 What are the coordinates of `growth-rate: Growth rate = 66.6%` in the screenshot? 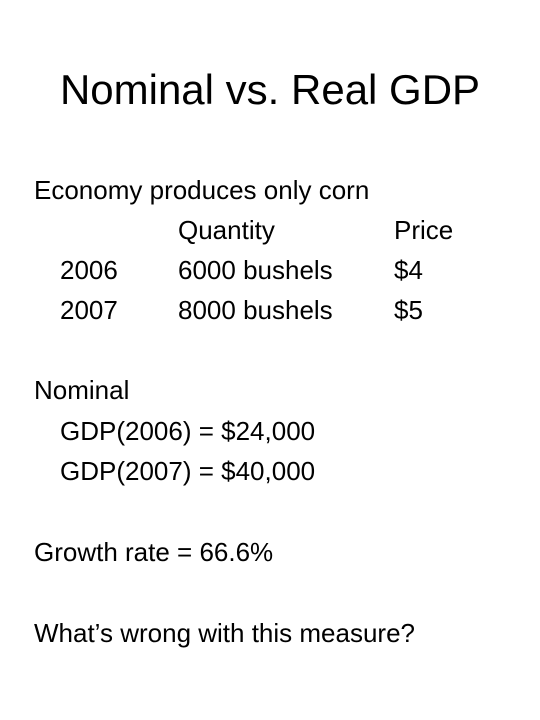 It's located at (154, 552).